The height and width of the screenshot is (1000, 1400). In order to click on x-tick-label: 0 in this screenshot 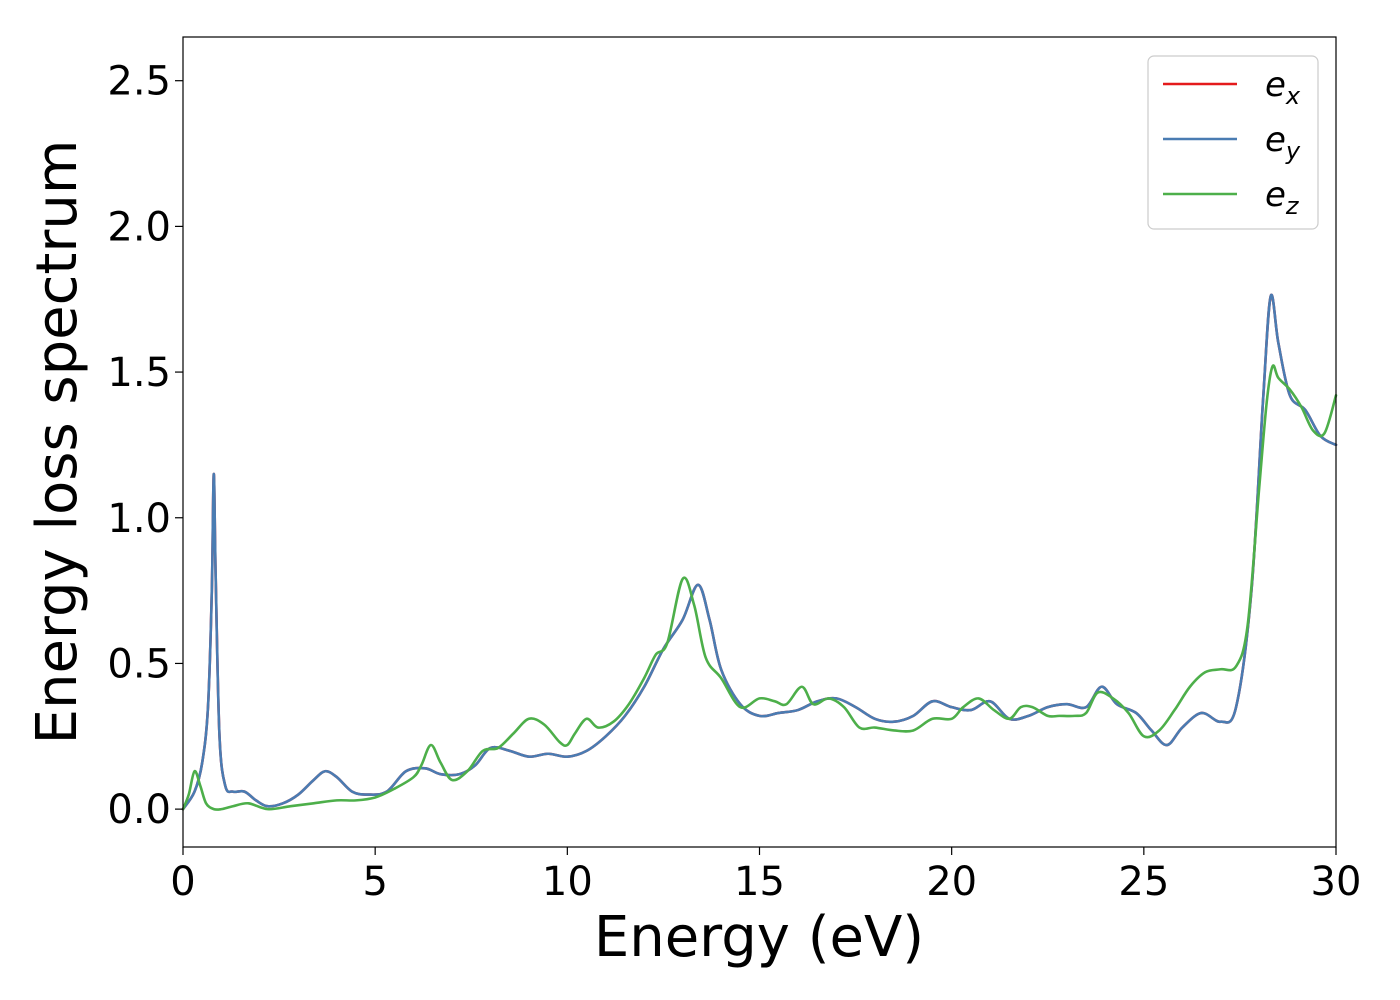, I will do `click(182, 882)`.